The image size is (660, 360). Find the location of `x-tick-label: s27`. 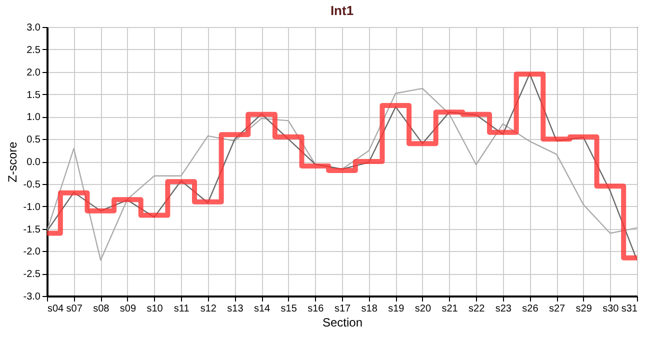

x-tick-label: s27 is located at coordinates (557, 309).